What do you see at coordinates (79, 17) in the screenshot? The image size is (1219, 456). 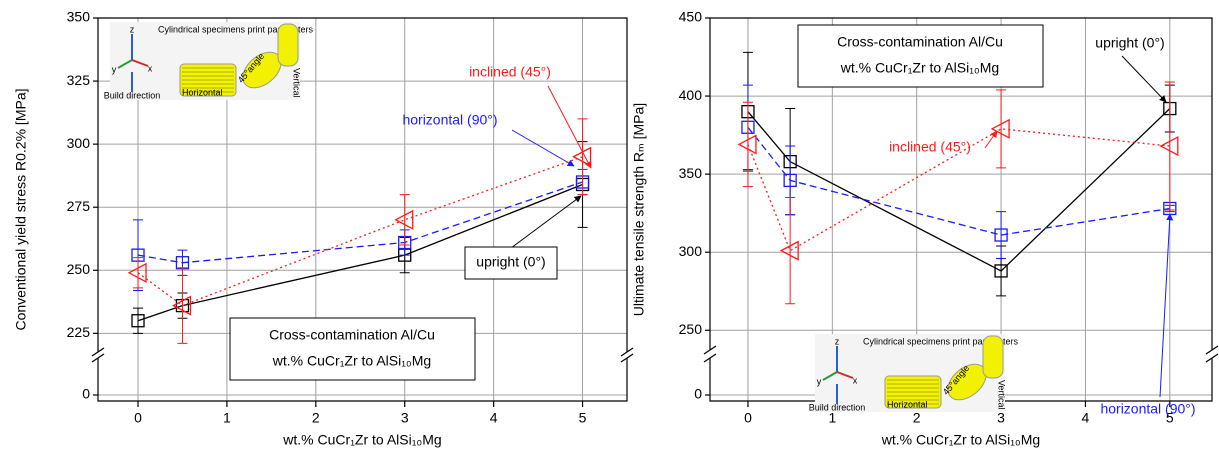 I see `y-tick-label: 350` at bounding box center [79, 17].